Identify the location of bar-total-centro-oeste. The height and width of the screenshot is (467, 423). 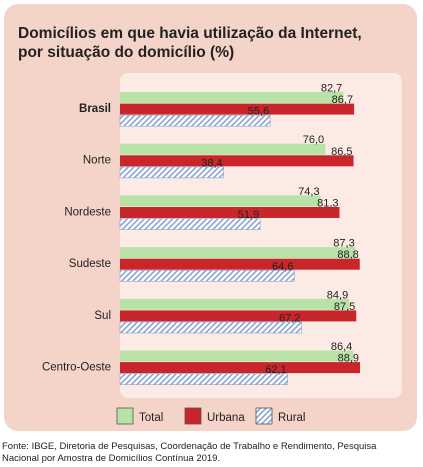
(237, 356).